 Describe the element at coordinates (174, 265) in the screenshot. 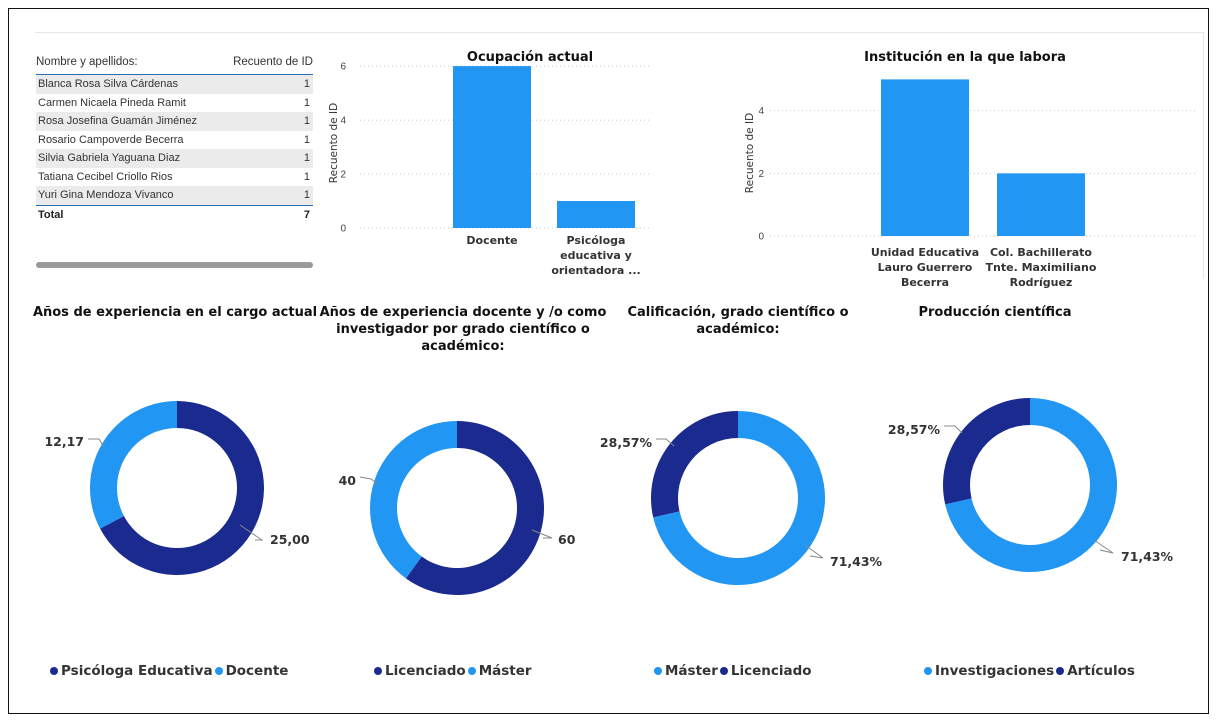

I see `table-horizontal-scrollbar` at that location.